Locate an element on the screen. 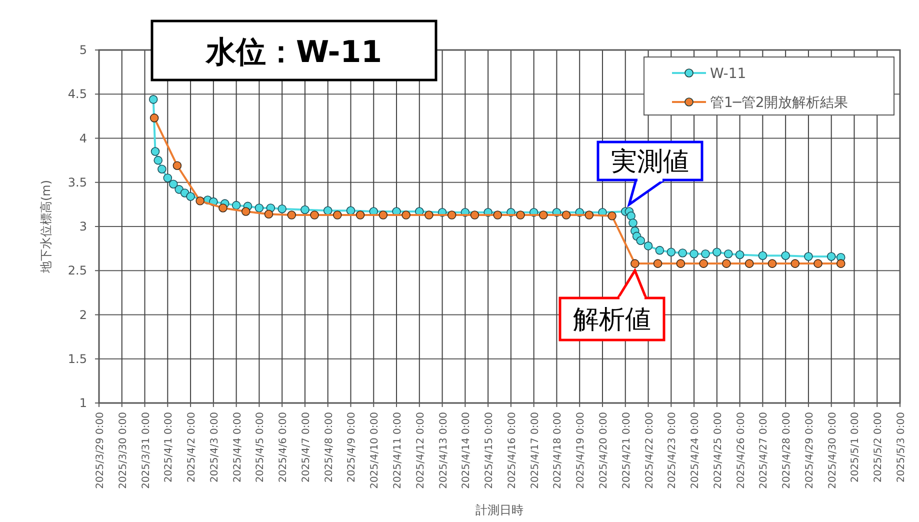 The width and height of the screenshot is (919, 522). annotation: 実測値 is located at coordinates (650, 162).